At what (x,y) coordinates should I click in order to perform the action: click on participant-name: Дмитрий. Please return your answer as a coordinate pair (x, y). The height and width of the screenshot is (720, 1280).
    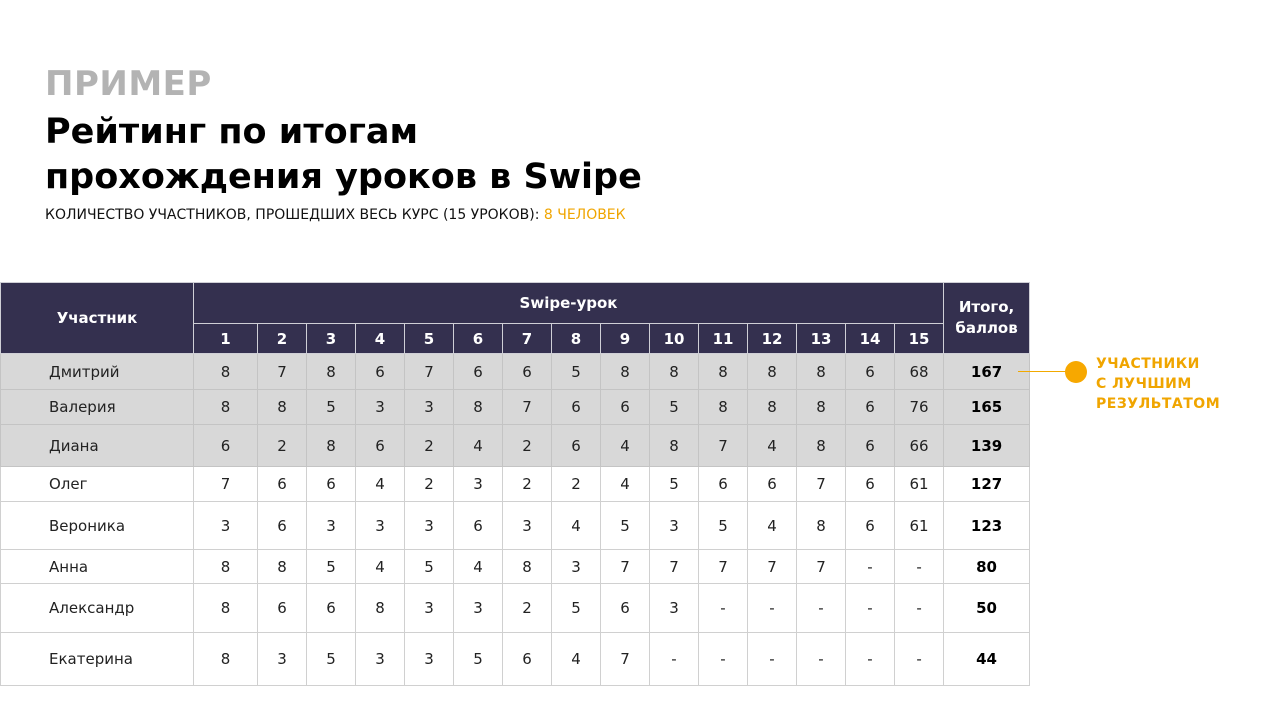
    Looking at the image, I should click on (97, 371).